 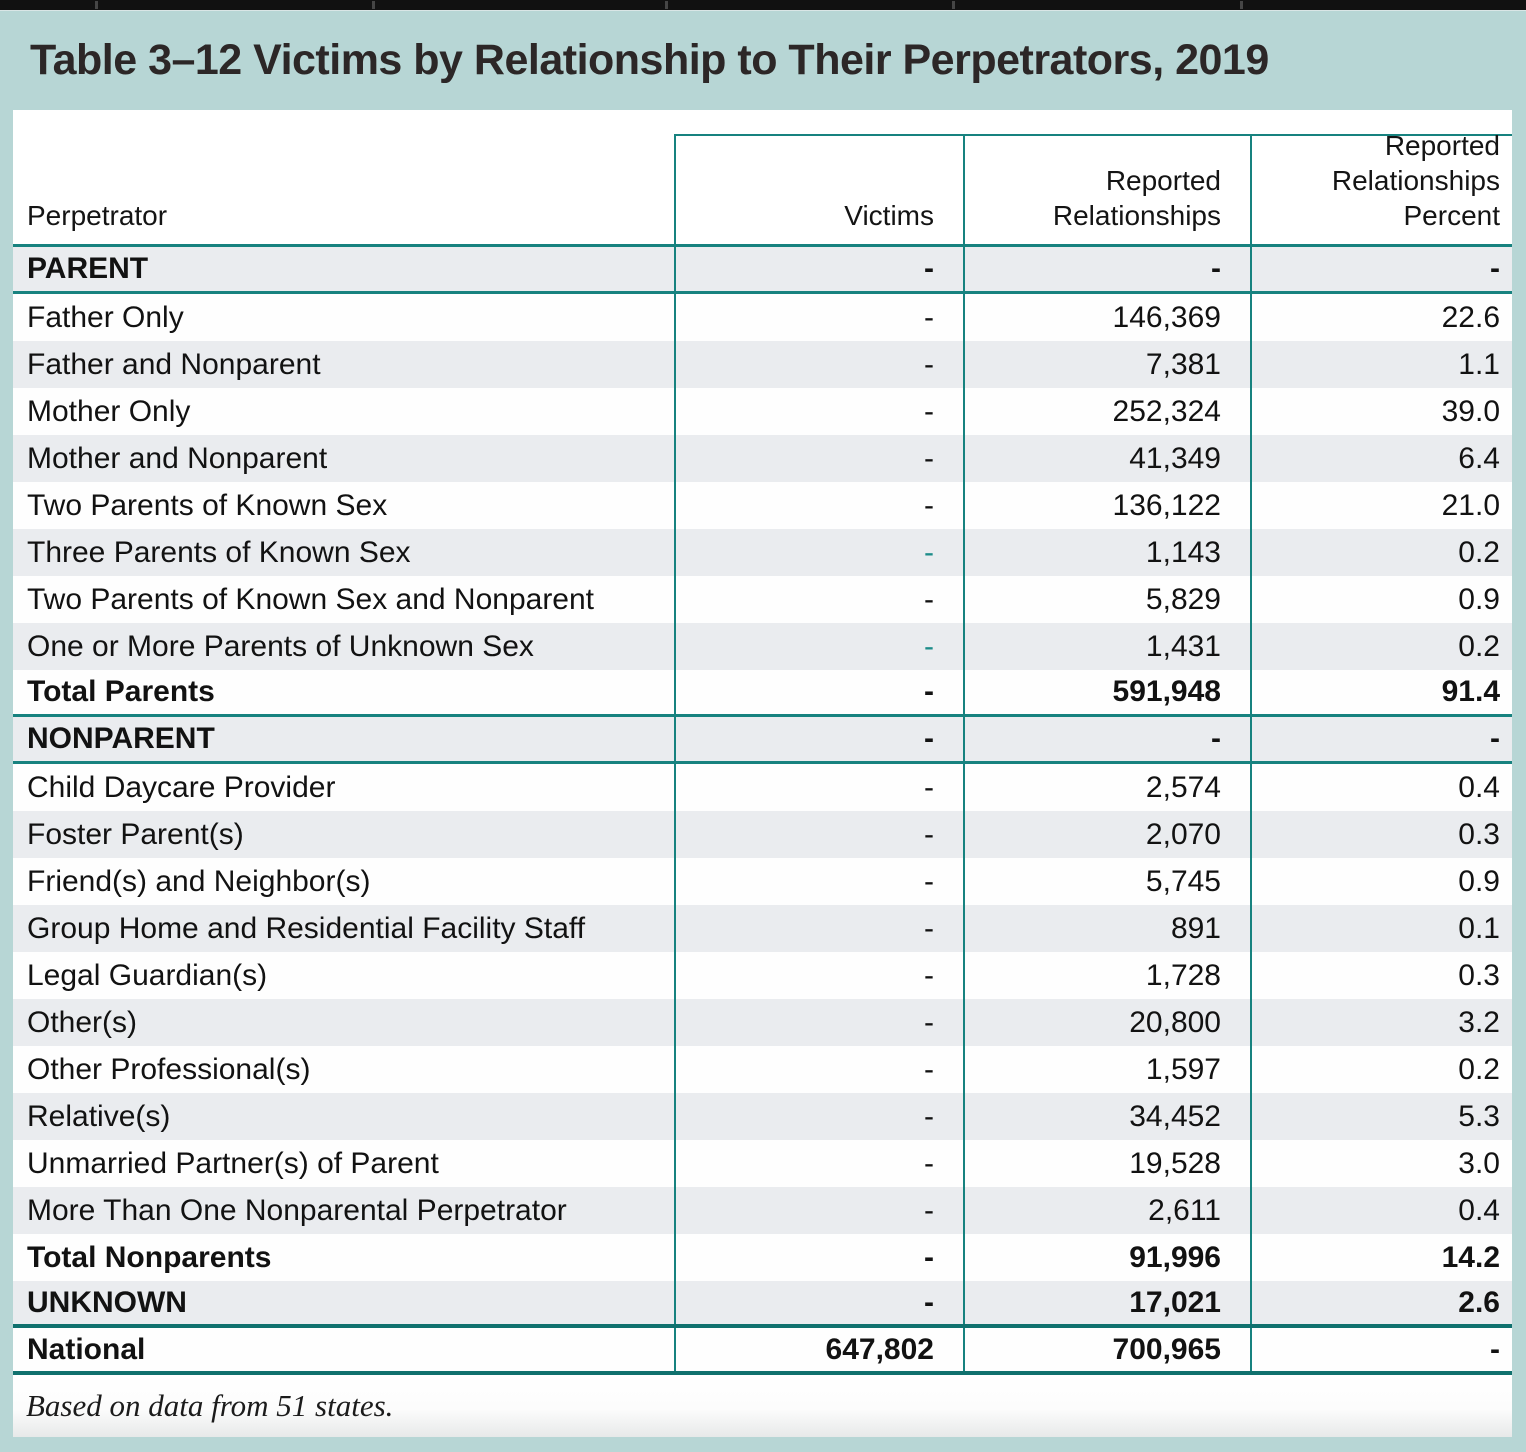 I want to click on table-row: Three Parents of Known Sex - 1,143 0.2, so click(x=762, y=552).